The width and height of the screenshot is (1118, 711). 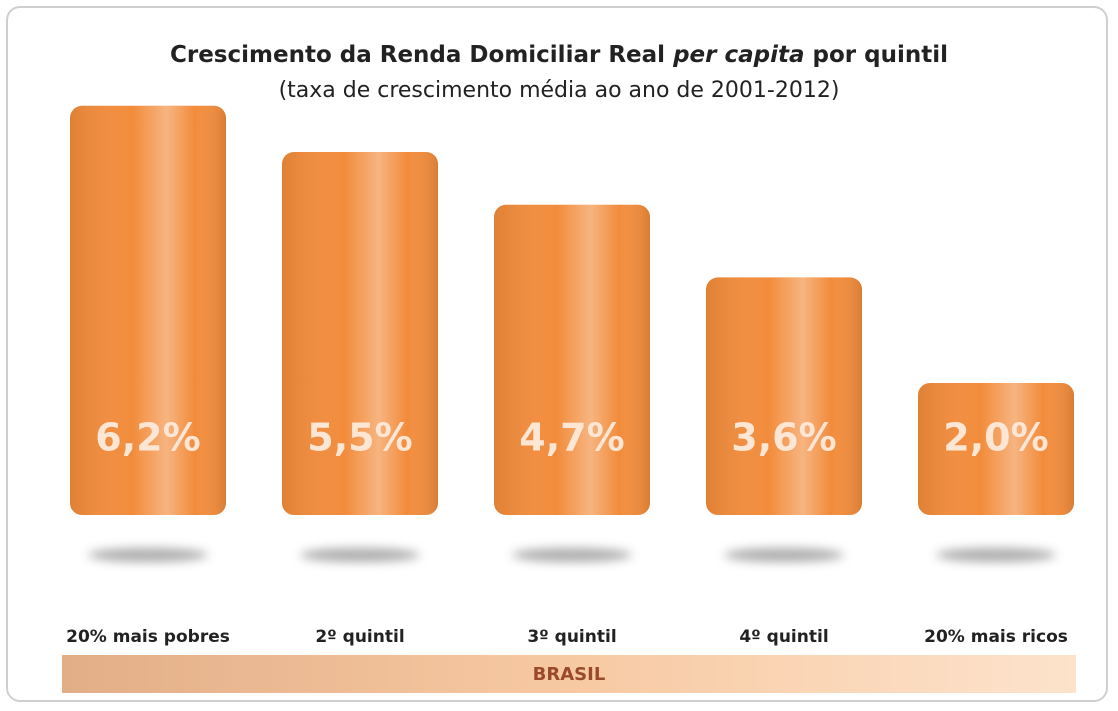 What do you see at coordinates (783, 637) in the screenshot?
I see `x-tick-label: 4º quintil` at bounding box center [783, 637].